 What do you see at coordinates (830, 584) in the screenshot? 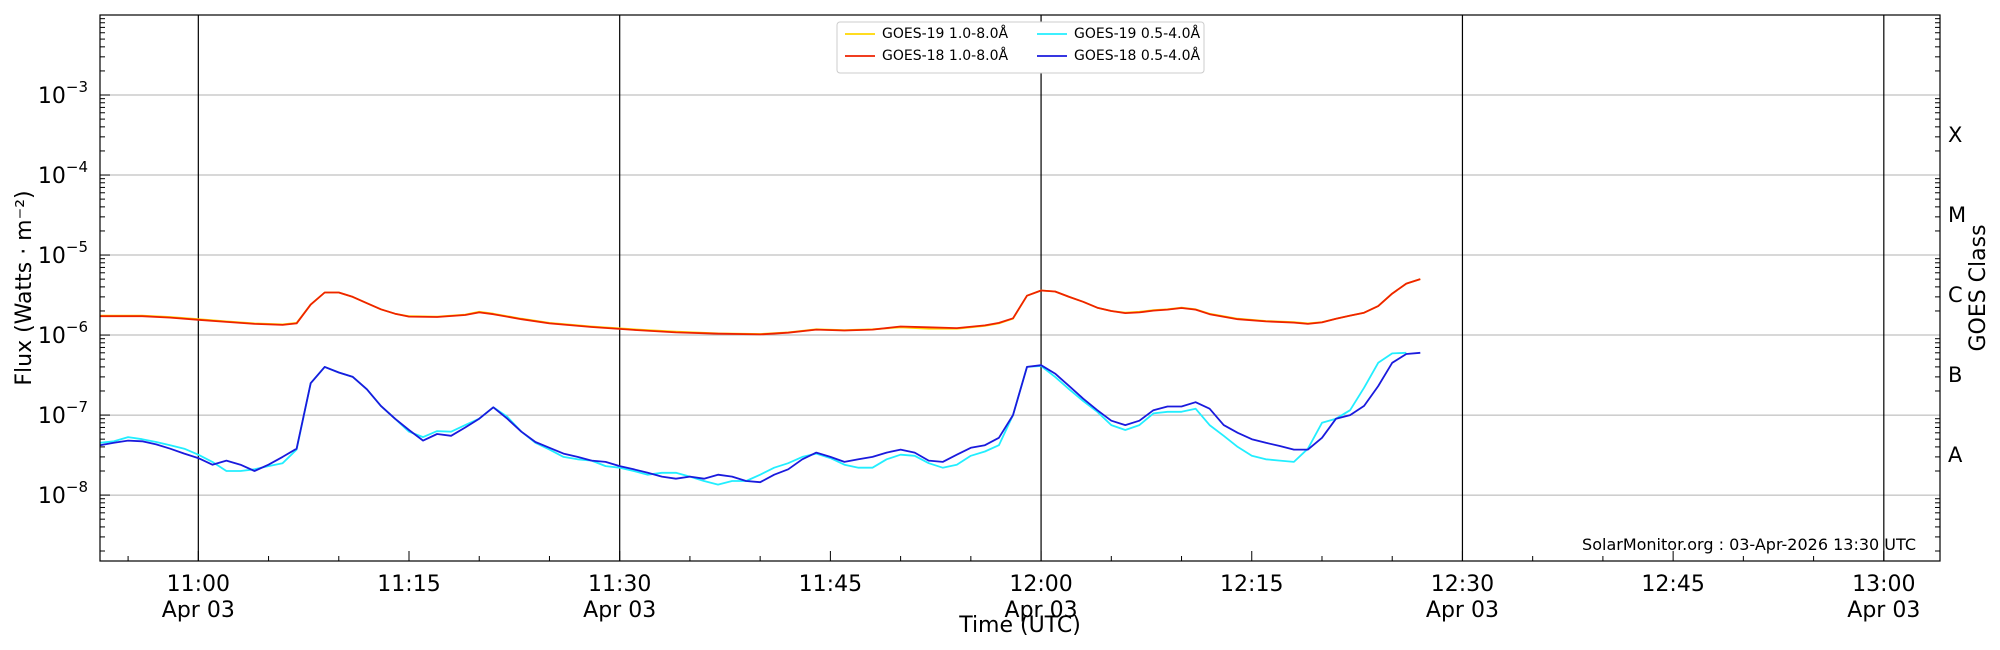
I see `x-tick-label: 11:45` at bounding box center [830, 584].